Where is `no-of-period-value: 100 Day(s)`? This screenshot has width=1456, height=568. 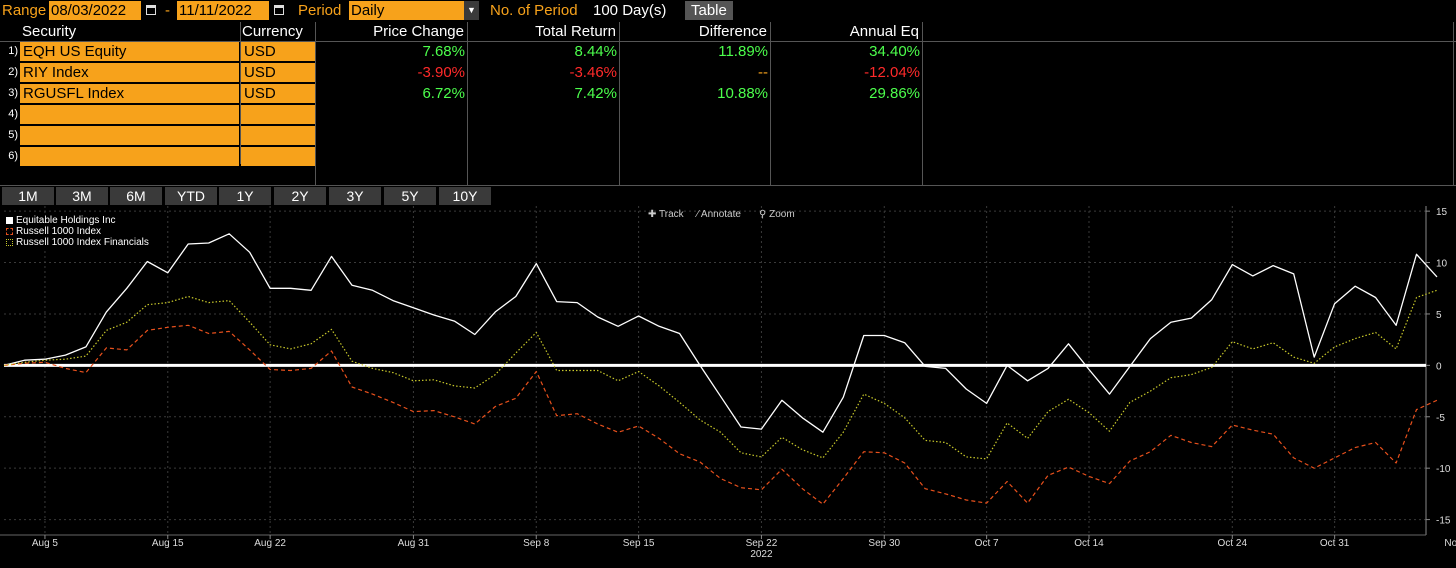
no-of-period-value: 100 Day(s) is located at coordinates (630, 10).